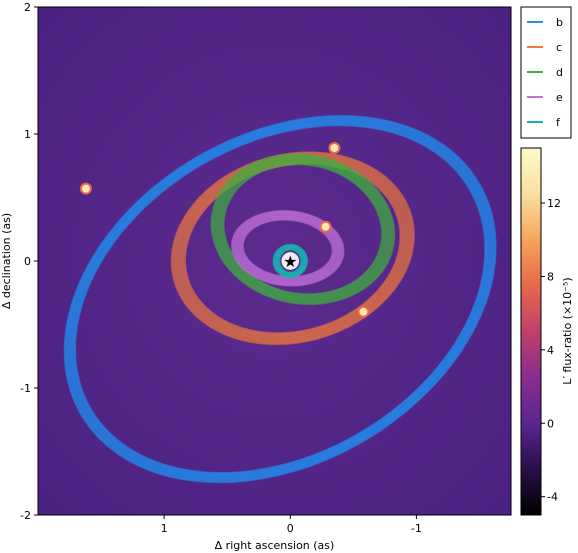 The height and width of the screenshot is (553, 578). Describe the element at coordinates (303, 229) in the screenshot. I see `orbit-d` at that location.